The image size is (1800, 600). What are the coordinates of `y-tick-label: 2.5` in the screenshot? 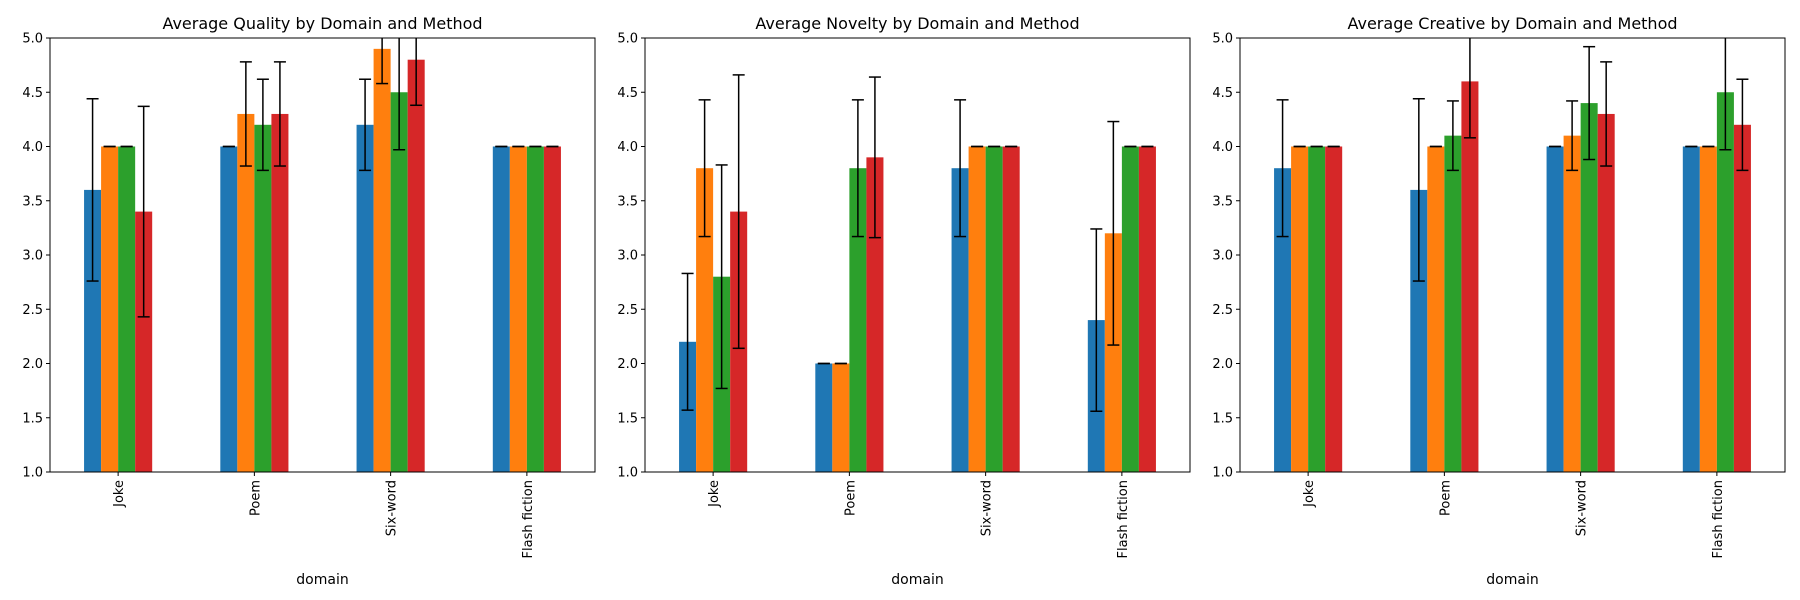 It's located at (627, 310).